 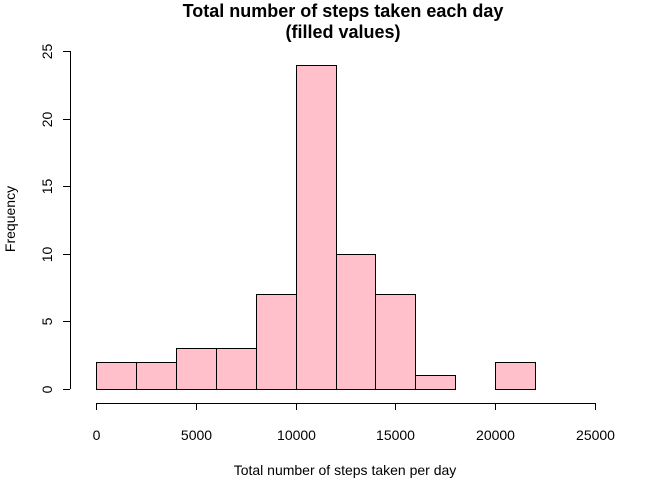 I want to click on x-tick-label: 10000, so click(x=296, y=435).